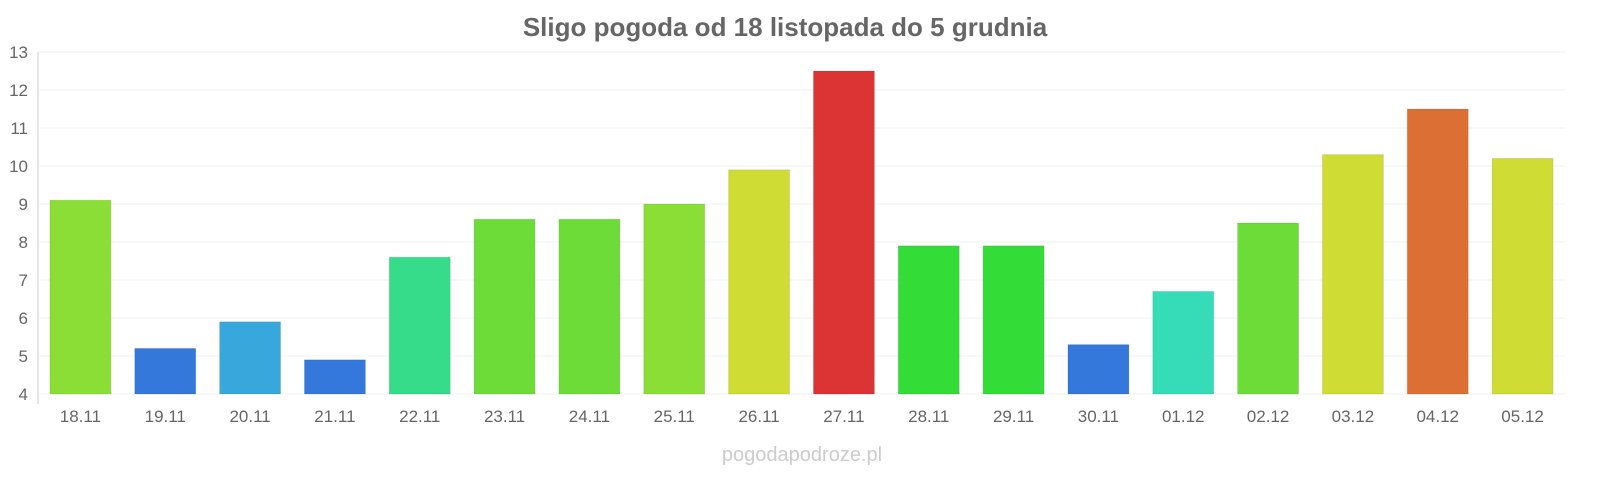  Describe the element at coordinates (674, 416) in the screenshot. I see `x-tick-label: 25.11` at that location.